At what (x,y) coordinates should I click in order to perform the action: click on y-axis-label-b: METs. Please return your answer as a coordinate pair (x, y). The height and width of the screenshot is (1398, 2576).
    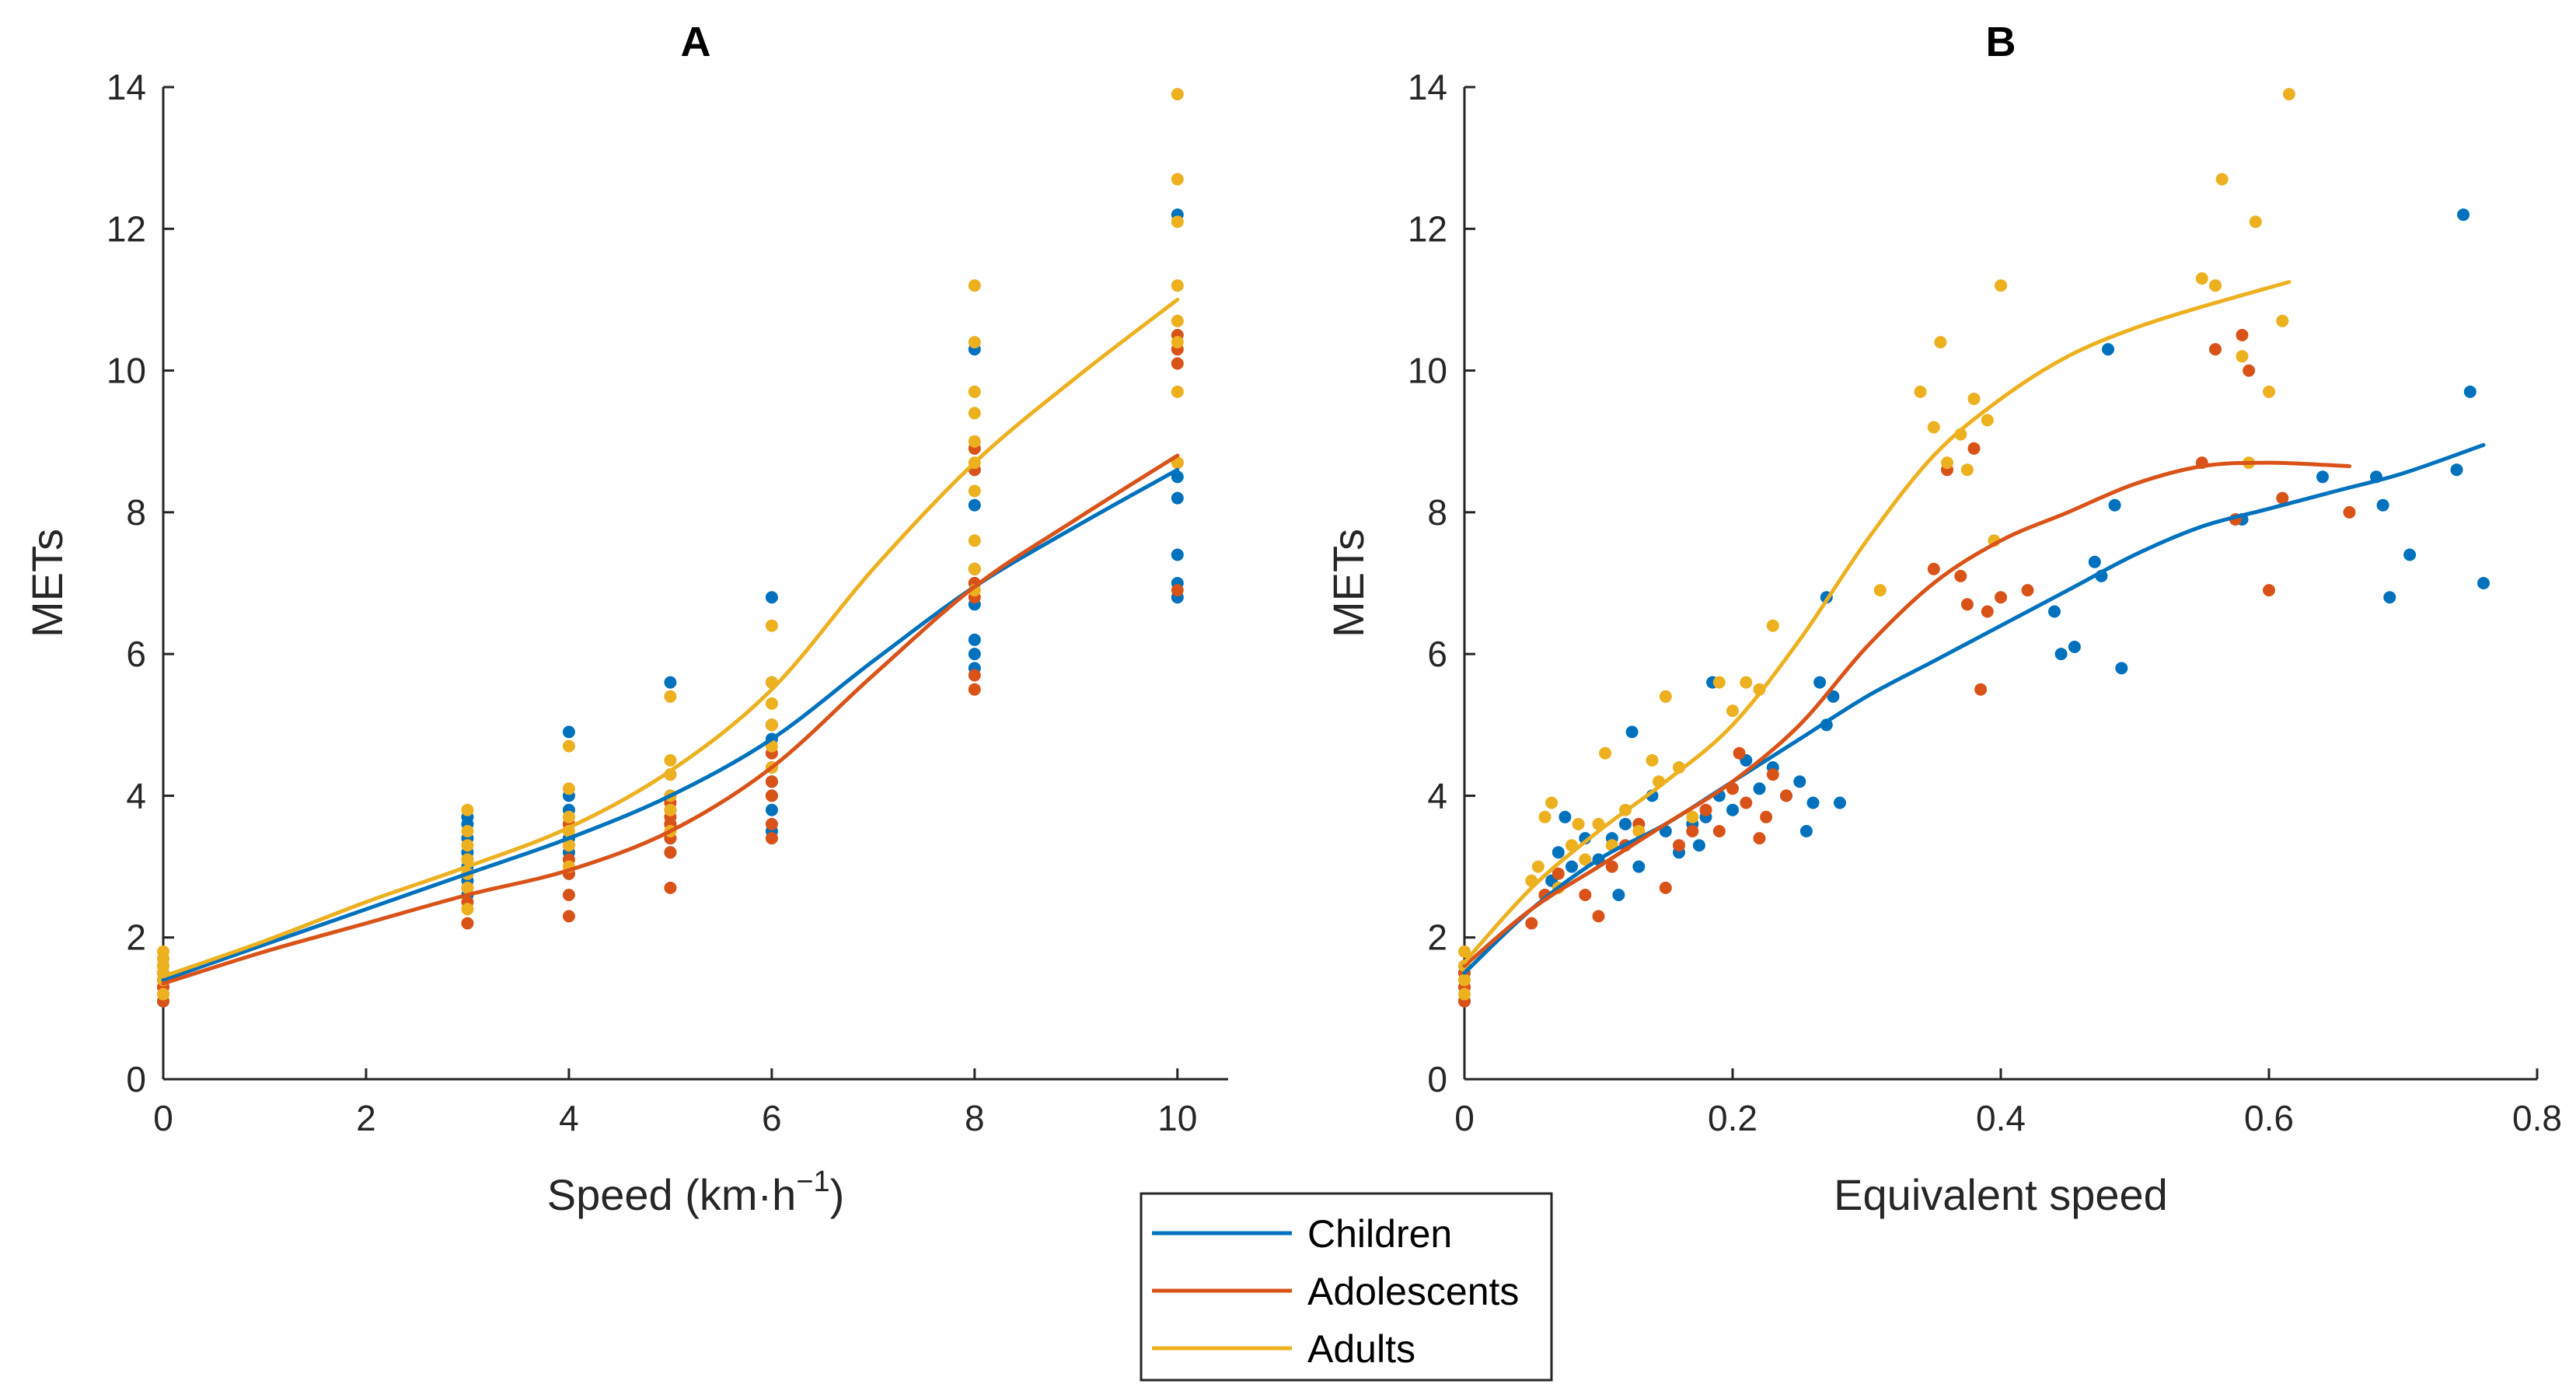
    Looking at the image, I should click on (1349, 583).